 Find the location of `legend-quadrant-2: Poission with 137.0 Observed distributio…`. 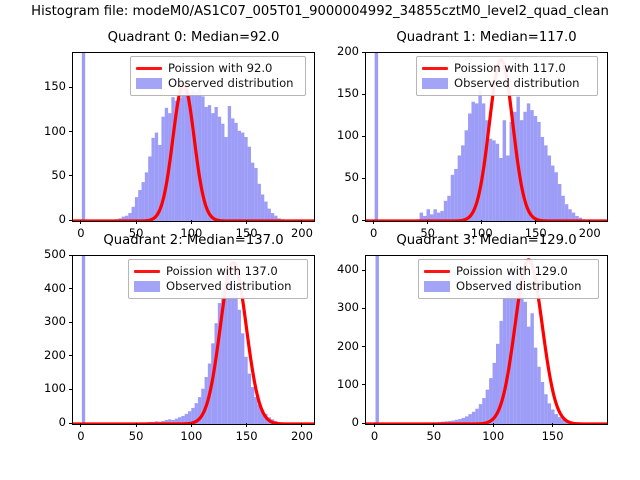

legend-quadrant-2: Poission with 137.0 Observed distributio… is located at coordinates (218, 279).